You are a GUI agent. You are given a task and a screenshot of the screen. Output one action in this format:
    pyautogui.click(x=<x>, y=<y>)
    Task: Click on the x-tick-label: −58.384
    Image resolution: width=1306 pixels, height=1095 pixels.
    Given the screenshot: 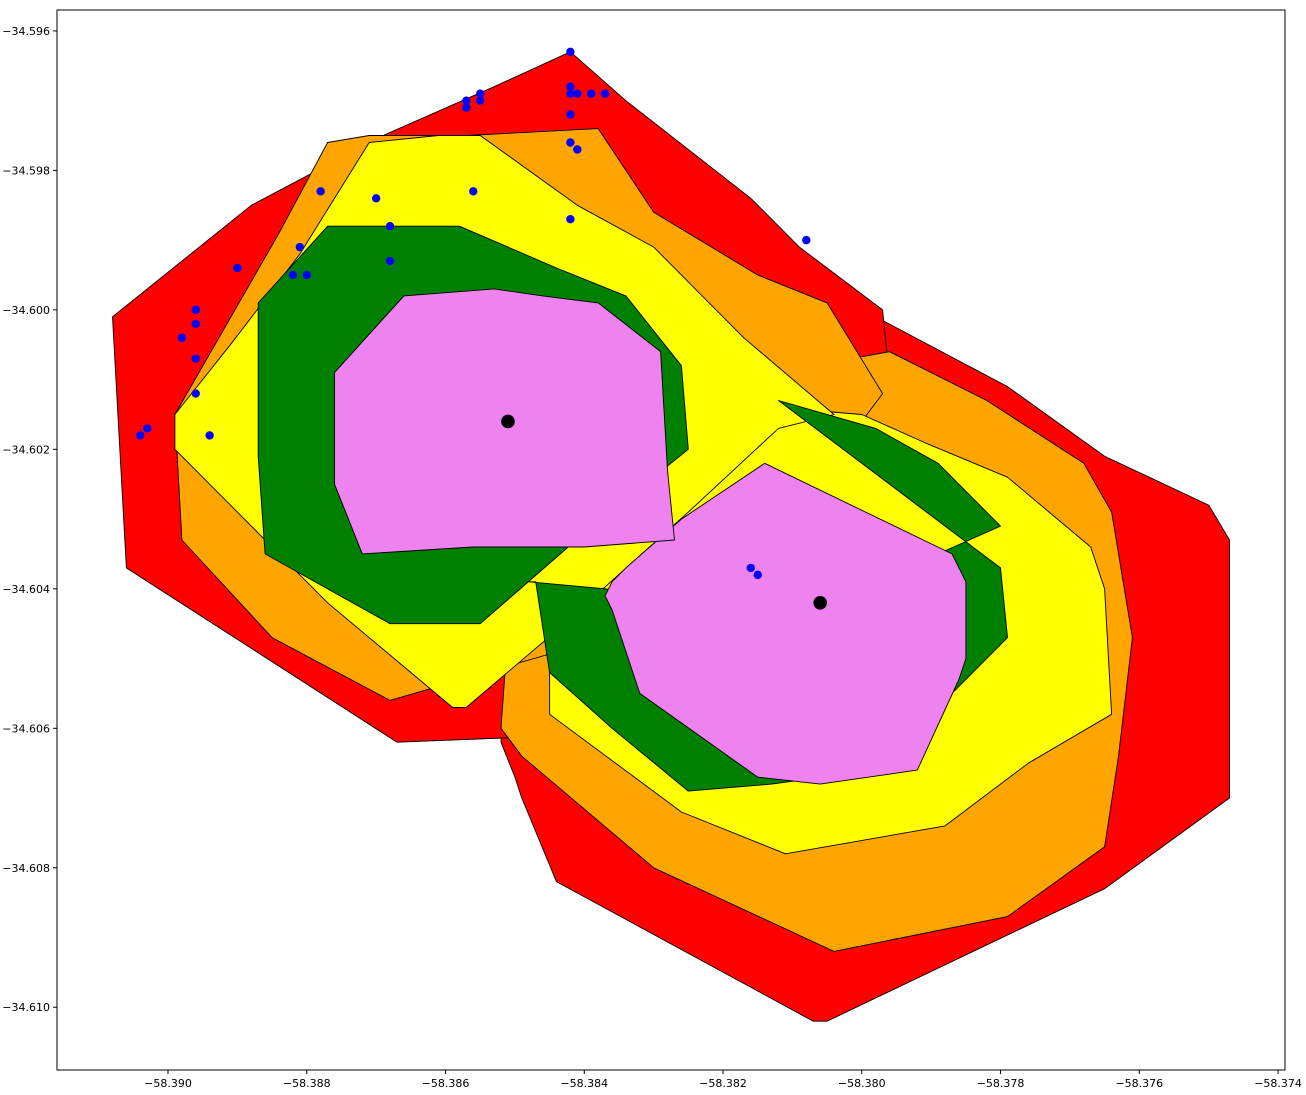 What is the action you would take?
    pyautogui.click(x=584, y=1083)
    